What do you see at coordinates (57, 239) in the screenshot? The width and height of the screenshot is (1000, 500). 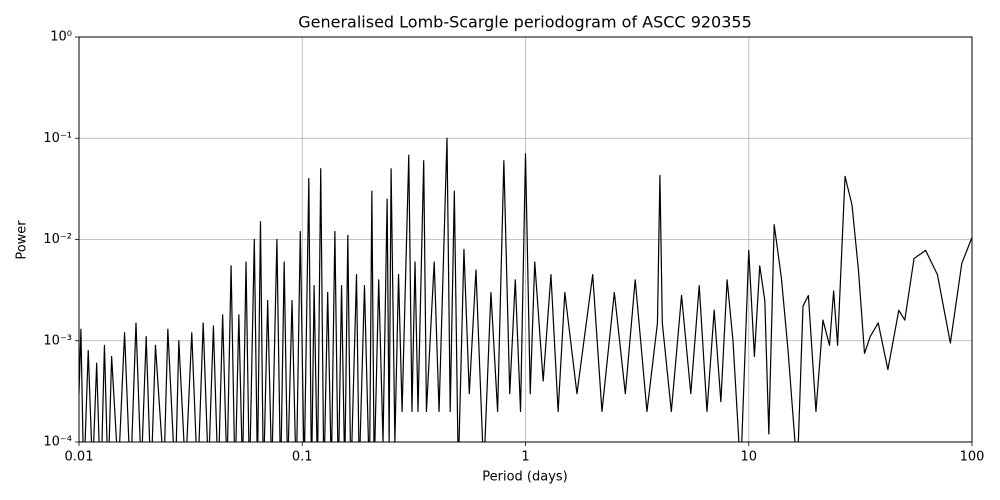 I see `y-tick-label: 10⁻²` at bounding box center [57, 239].